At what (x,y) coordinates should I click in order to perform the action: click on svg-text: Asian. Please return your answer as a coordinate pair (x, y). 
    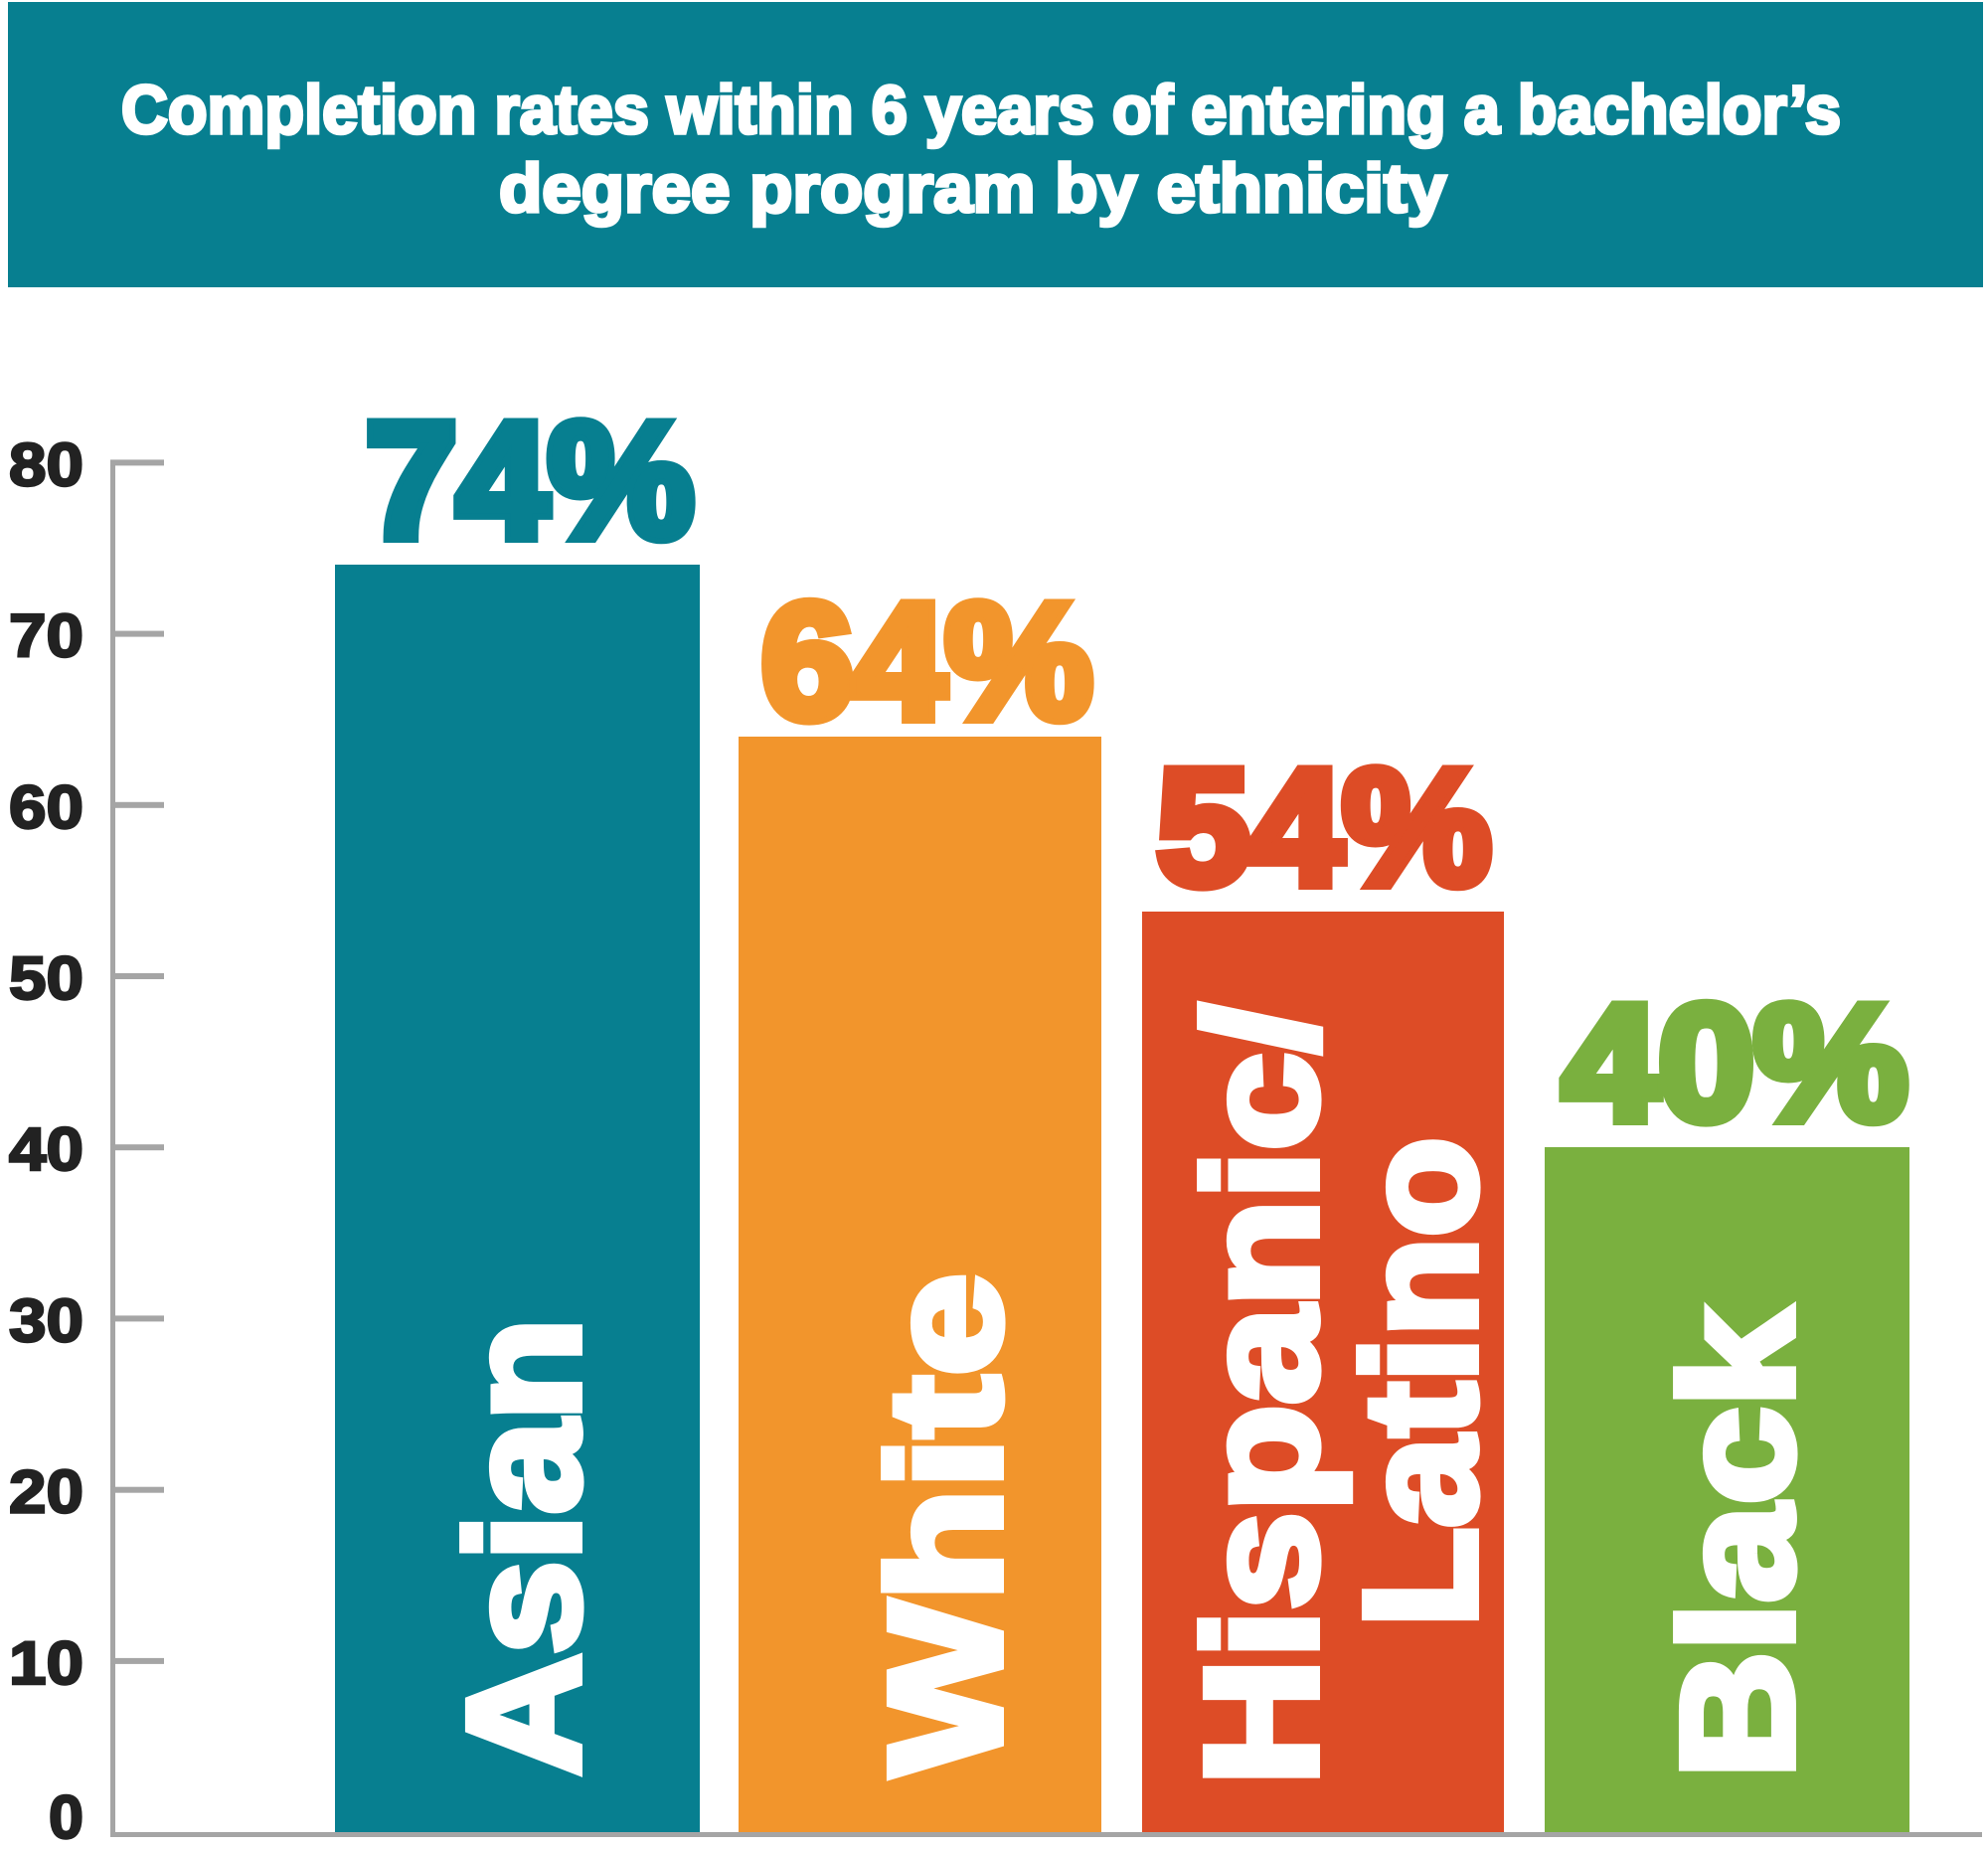
    Looking at the image, I should click on (523, 1546).